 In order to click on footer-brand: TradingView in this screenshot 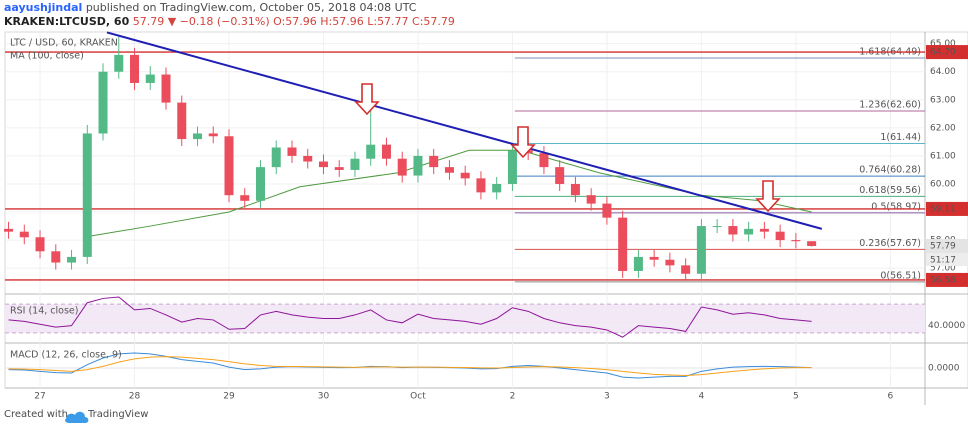, I will do `click(117, 414)`.